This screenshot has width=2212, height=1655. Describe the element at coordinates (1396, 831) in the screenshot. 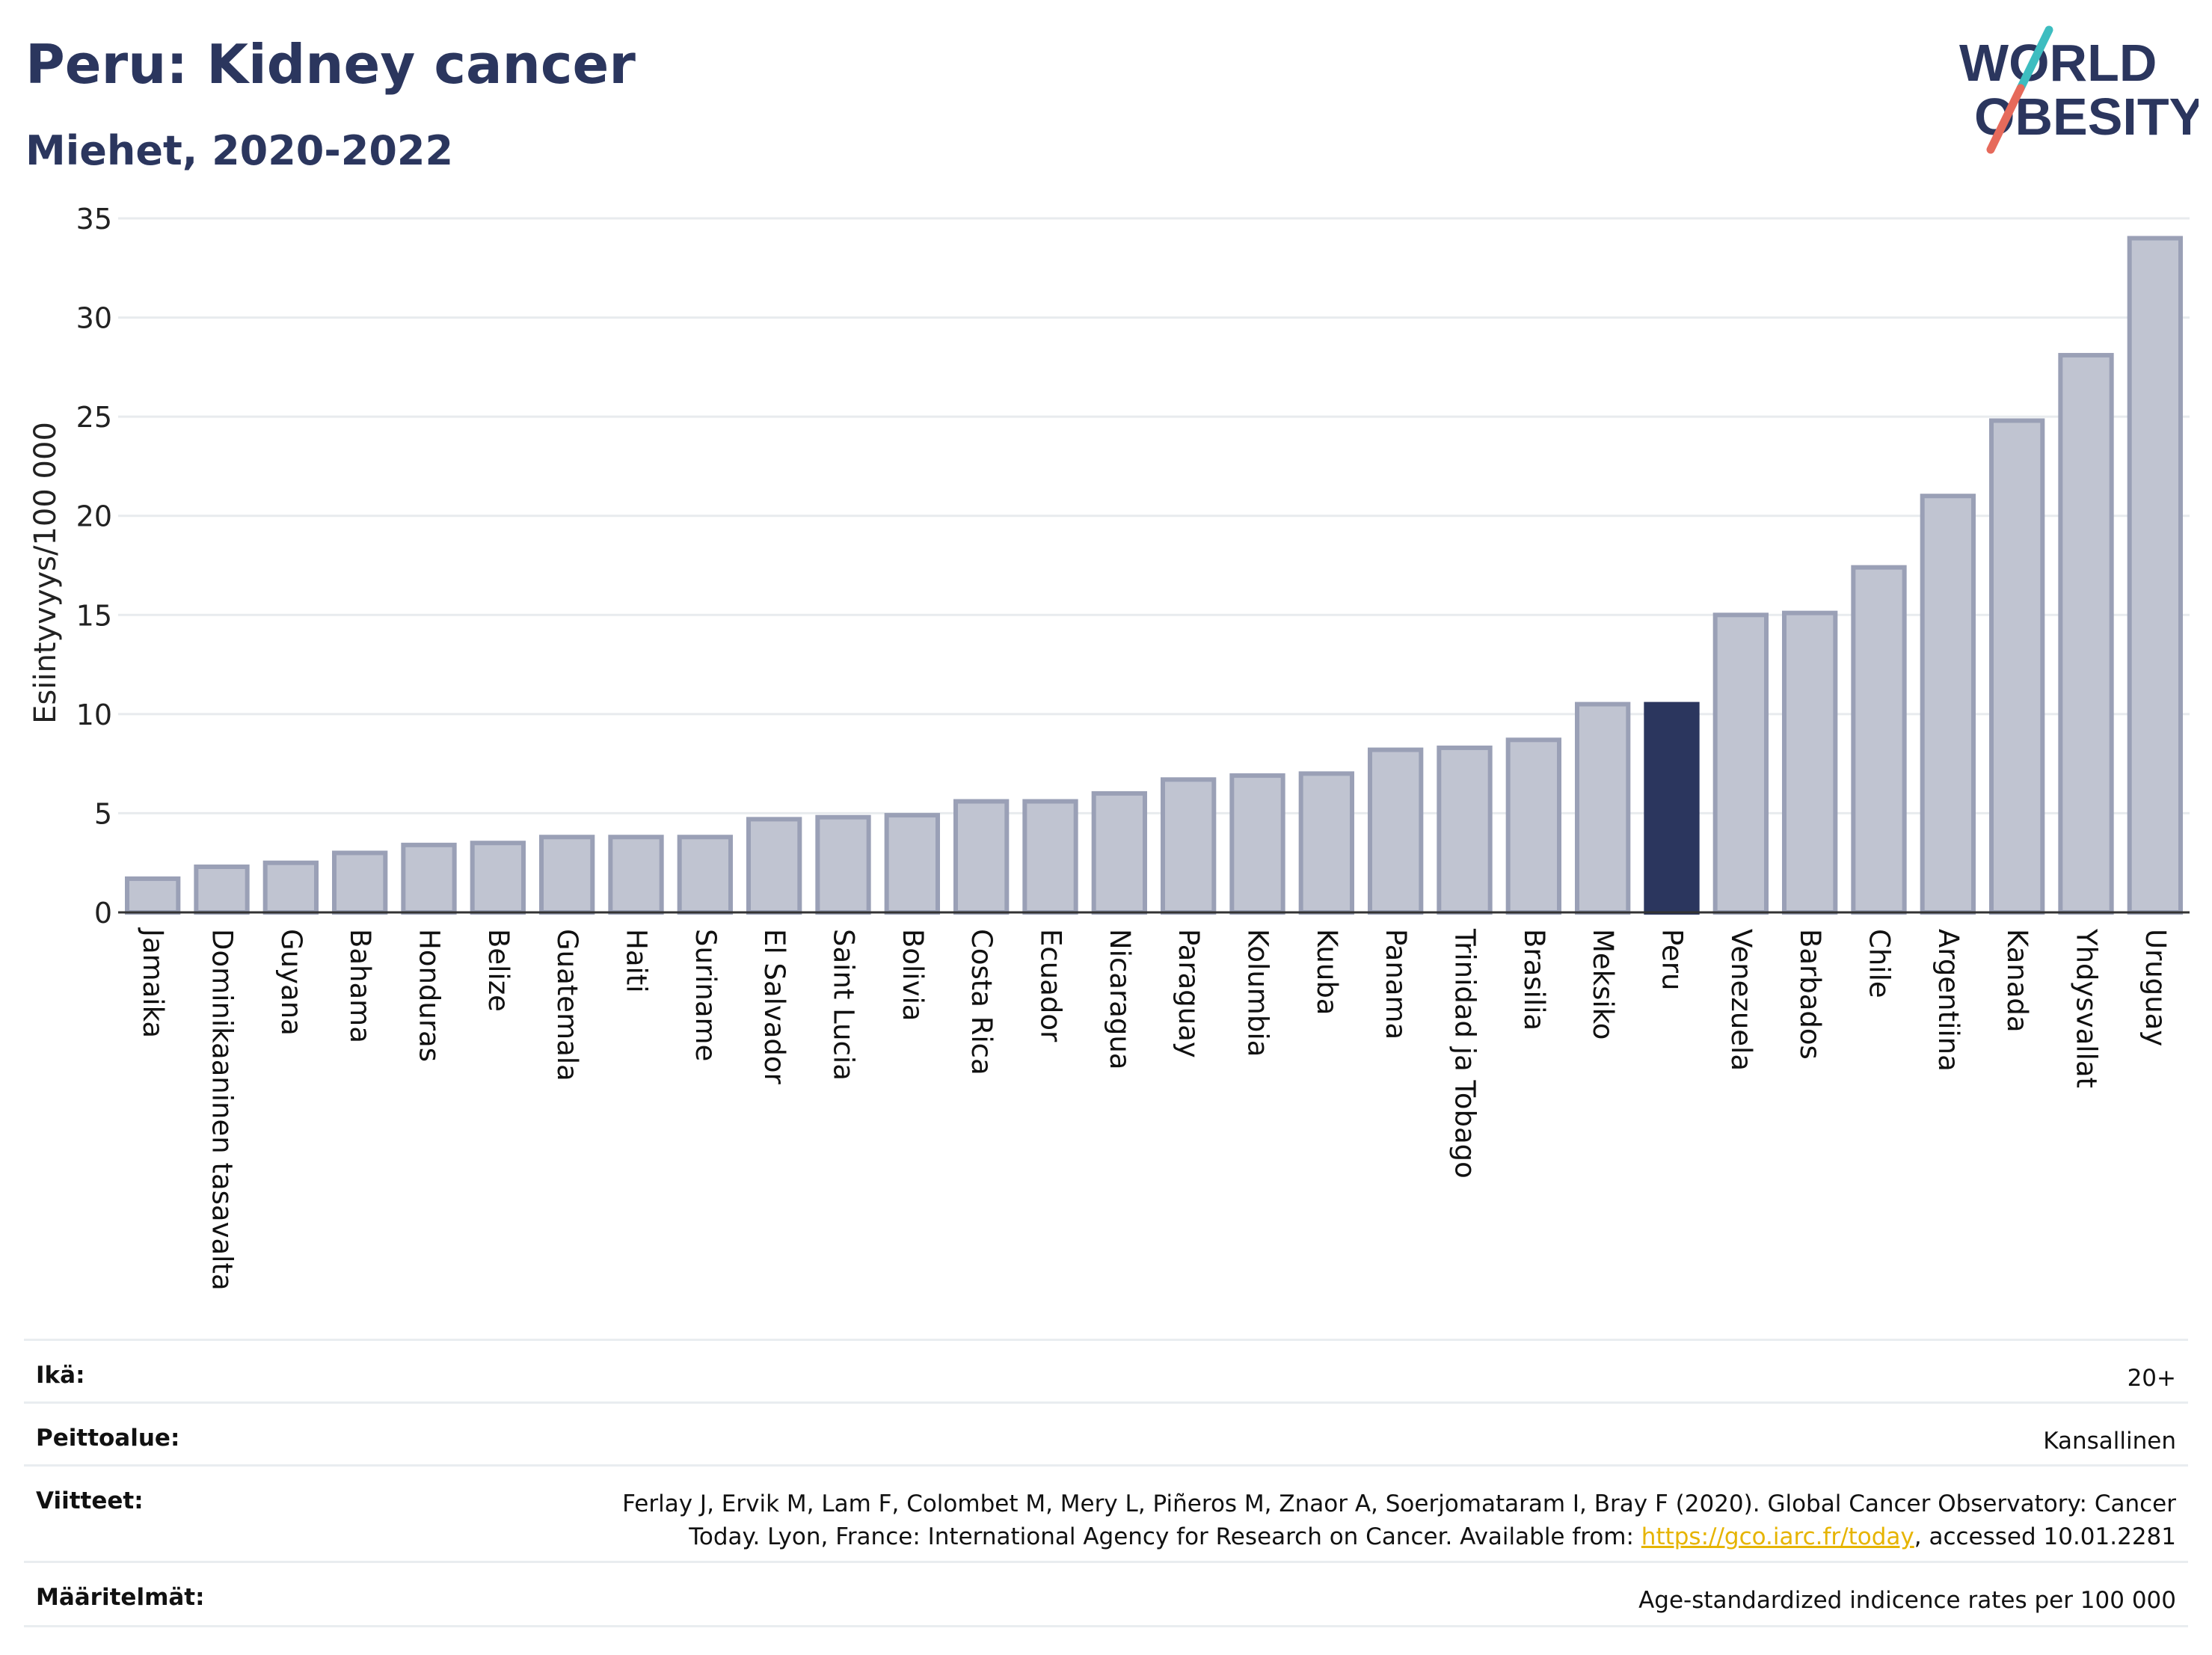

I see `bar-panama` at that location.